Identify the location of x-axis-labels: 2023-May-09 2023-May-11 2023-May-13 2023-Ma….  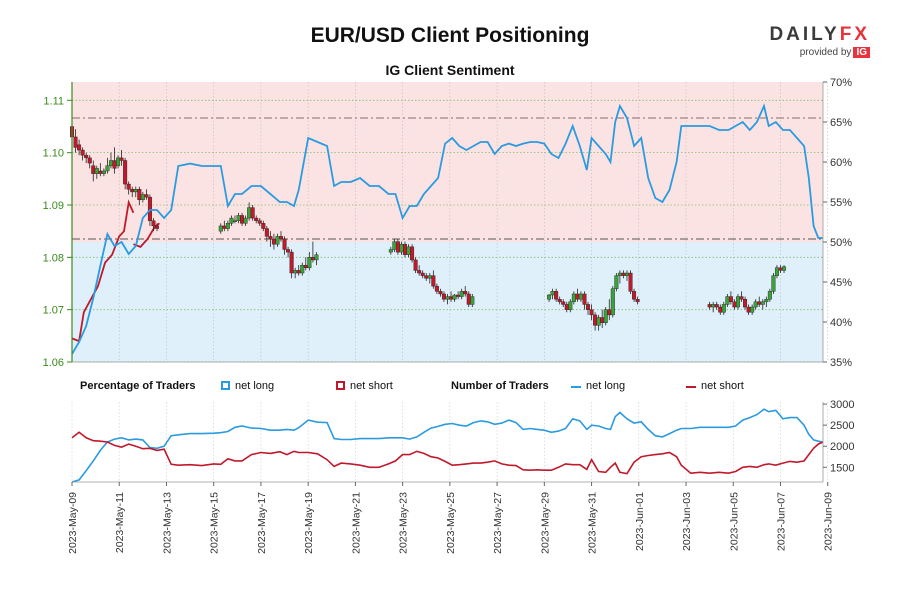
(451, 518).